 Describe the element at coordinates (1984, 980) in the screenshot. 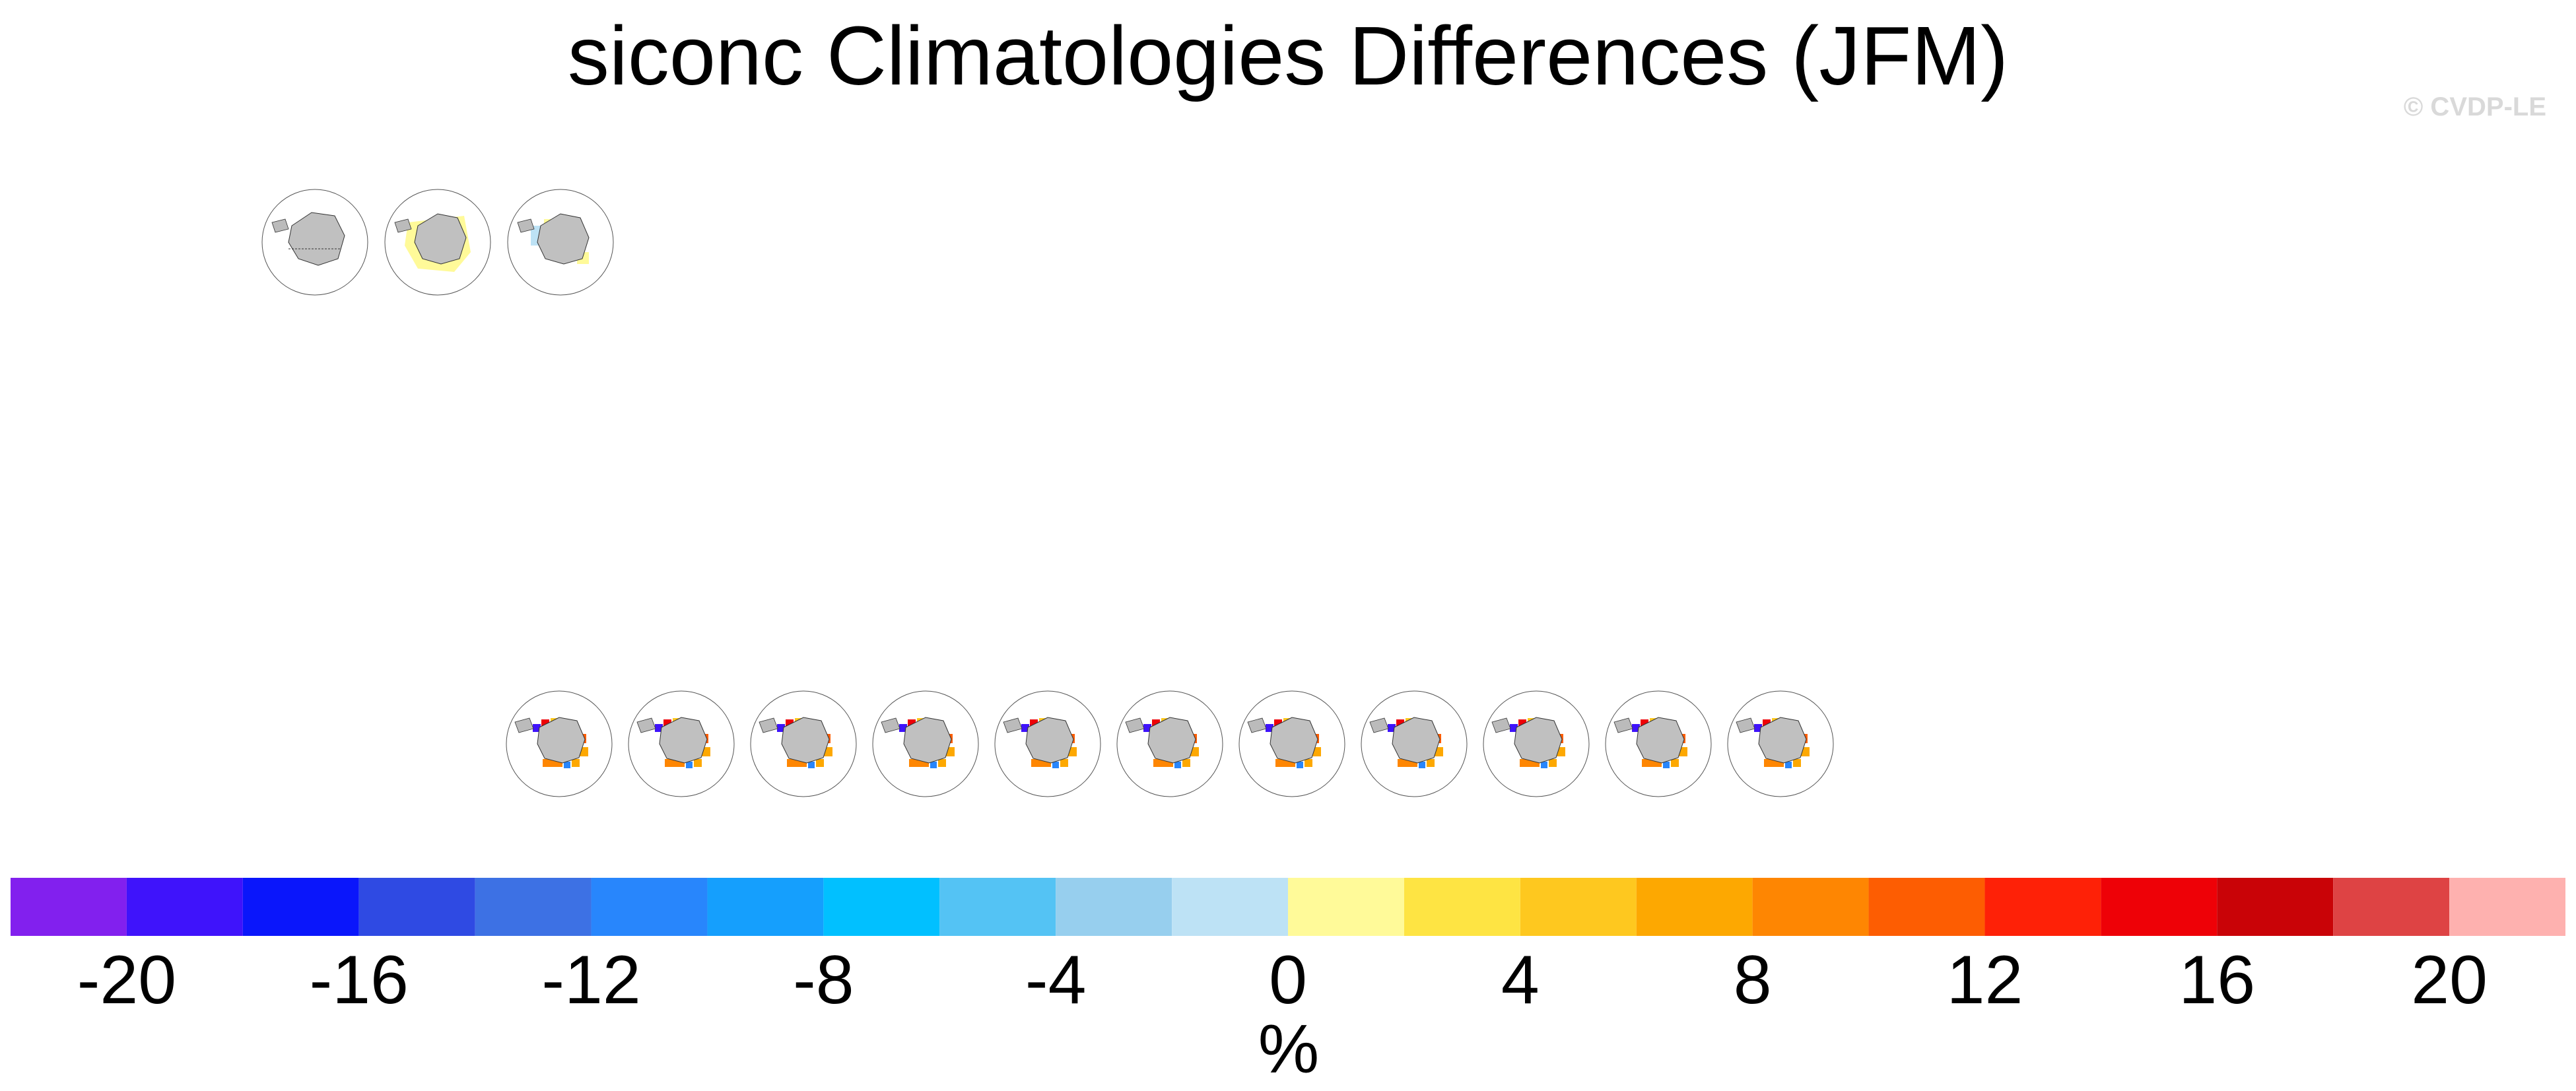

I see `colorbar-tick-label: 12` at that location.